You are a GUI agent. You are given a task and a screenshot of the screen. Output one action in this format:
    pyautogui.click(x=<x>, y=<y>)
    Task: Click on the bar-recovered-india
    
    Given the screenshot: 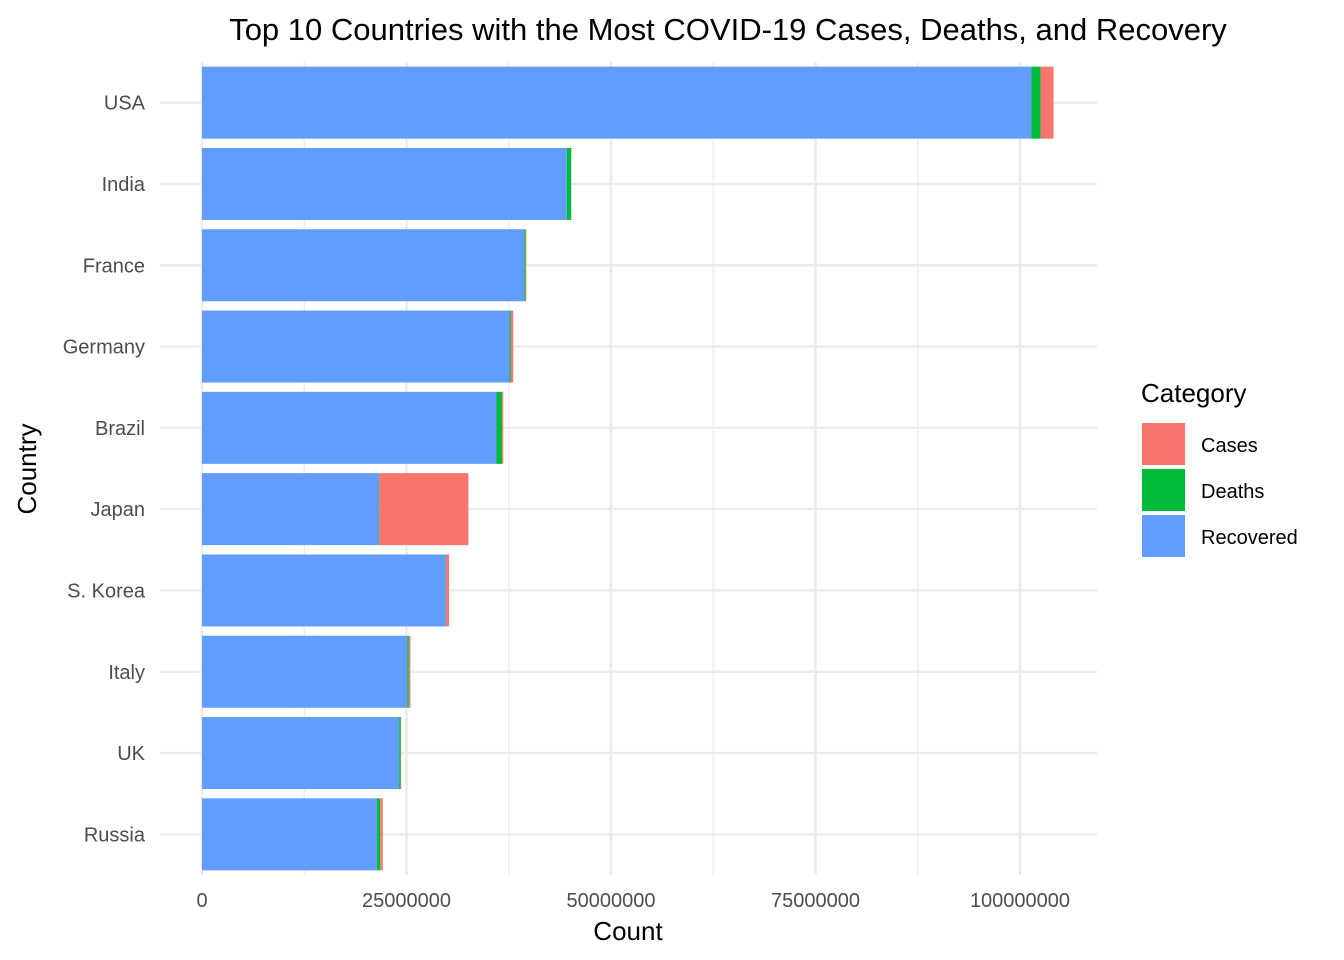 What is the action you would take?
    pyautogui.click(x=384, y=183)
    